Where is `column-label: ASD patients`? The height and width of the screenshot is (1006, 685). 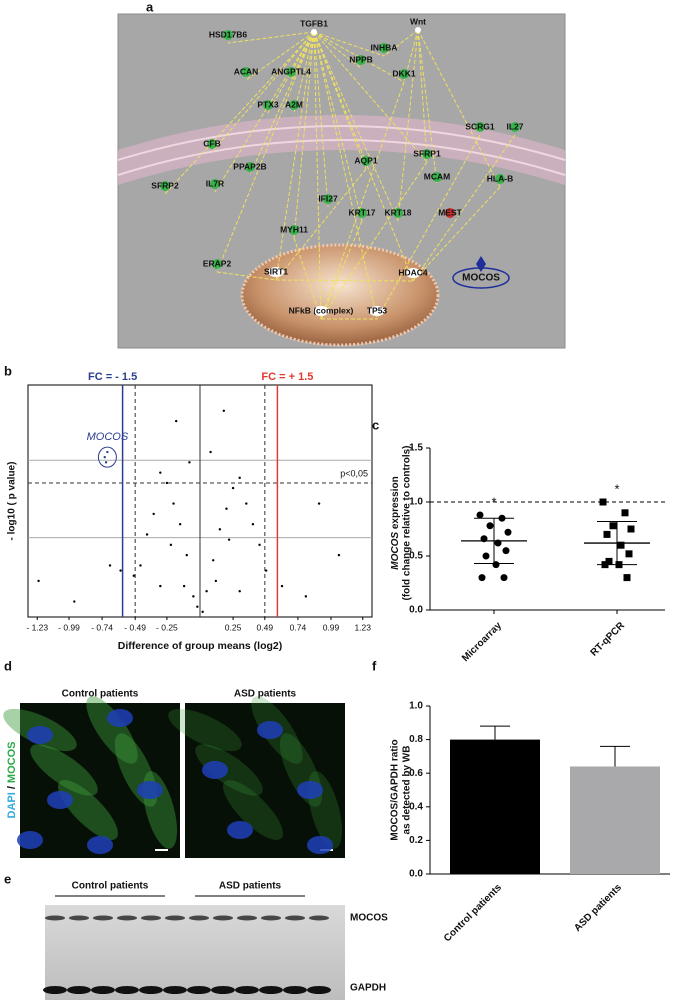
column-label: ASD patients is located at coordinates (265, 694).